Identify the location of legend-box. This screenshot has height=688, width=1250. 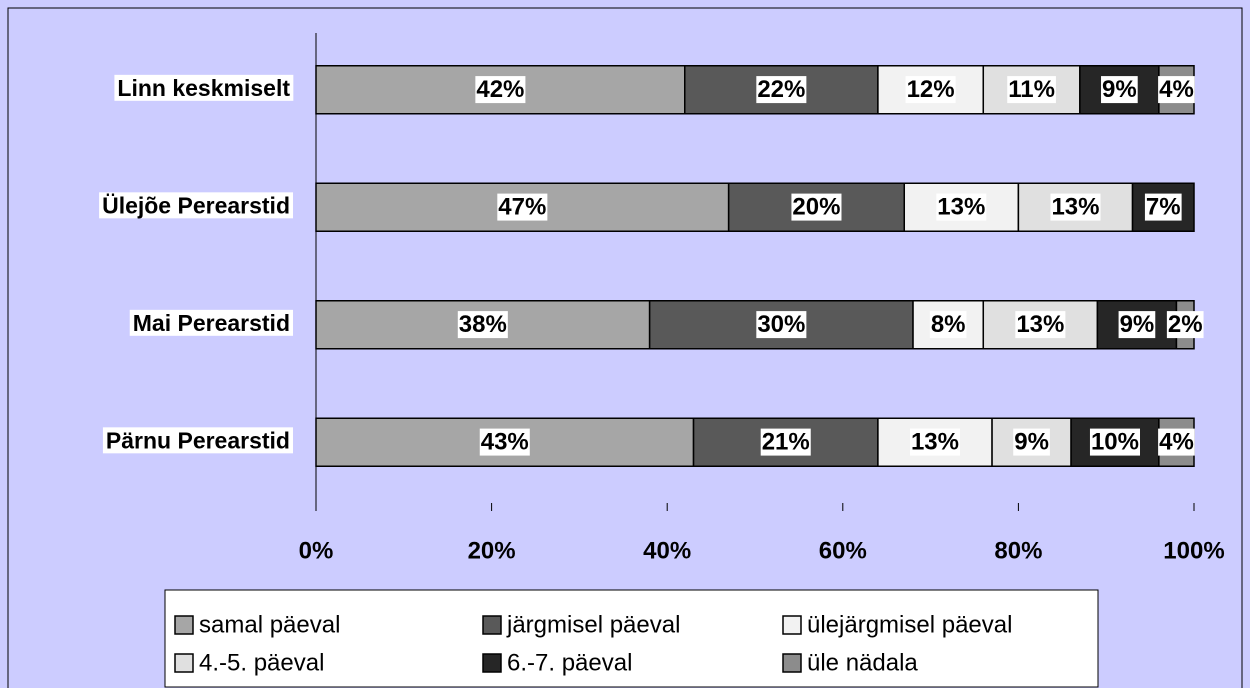
(631, 638).